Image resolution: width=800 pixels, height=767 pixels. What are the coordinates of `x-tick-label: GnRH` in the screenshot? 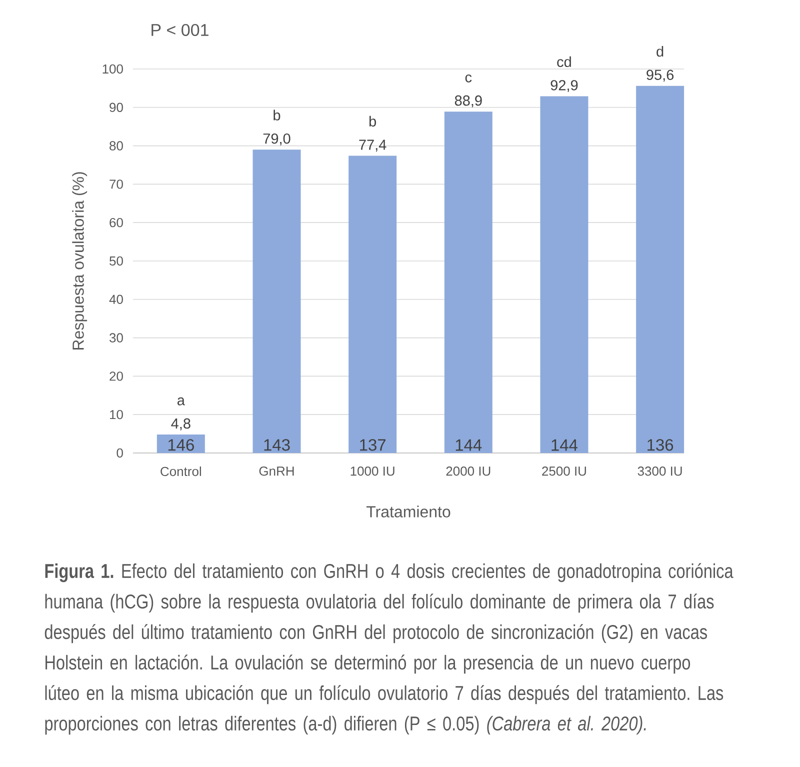 It's located at (276, 471).